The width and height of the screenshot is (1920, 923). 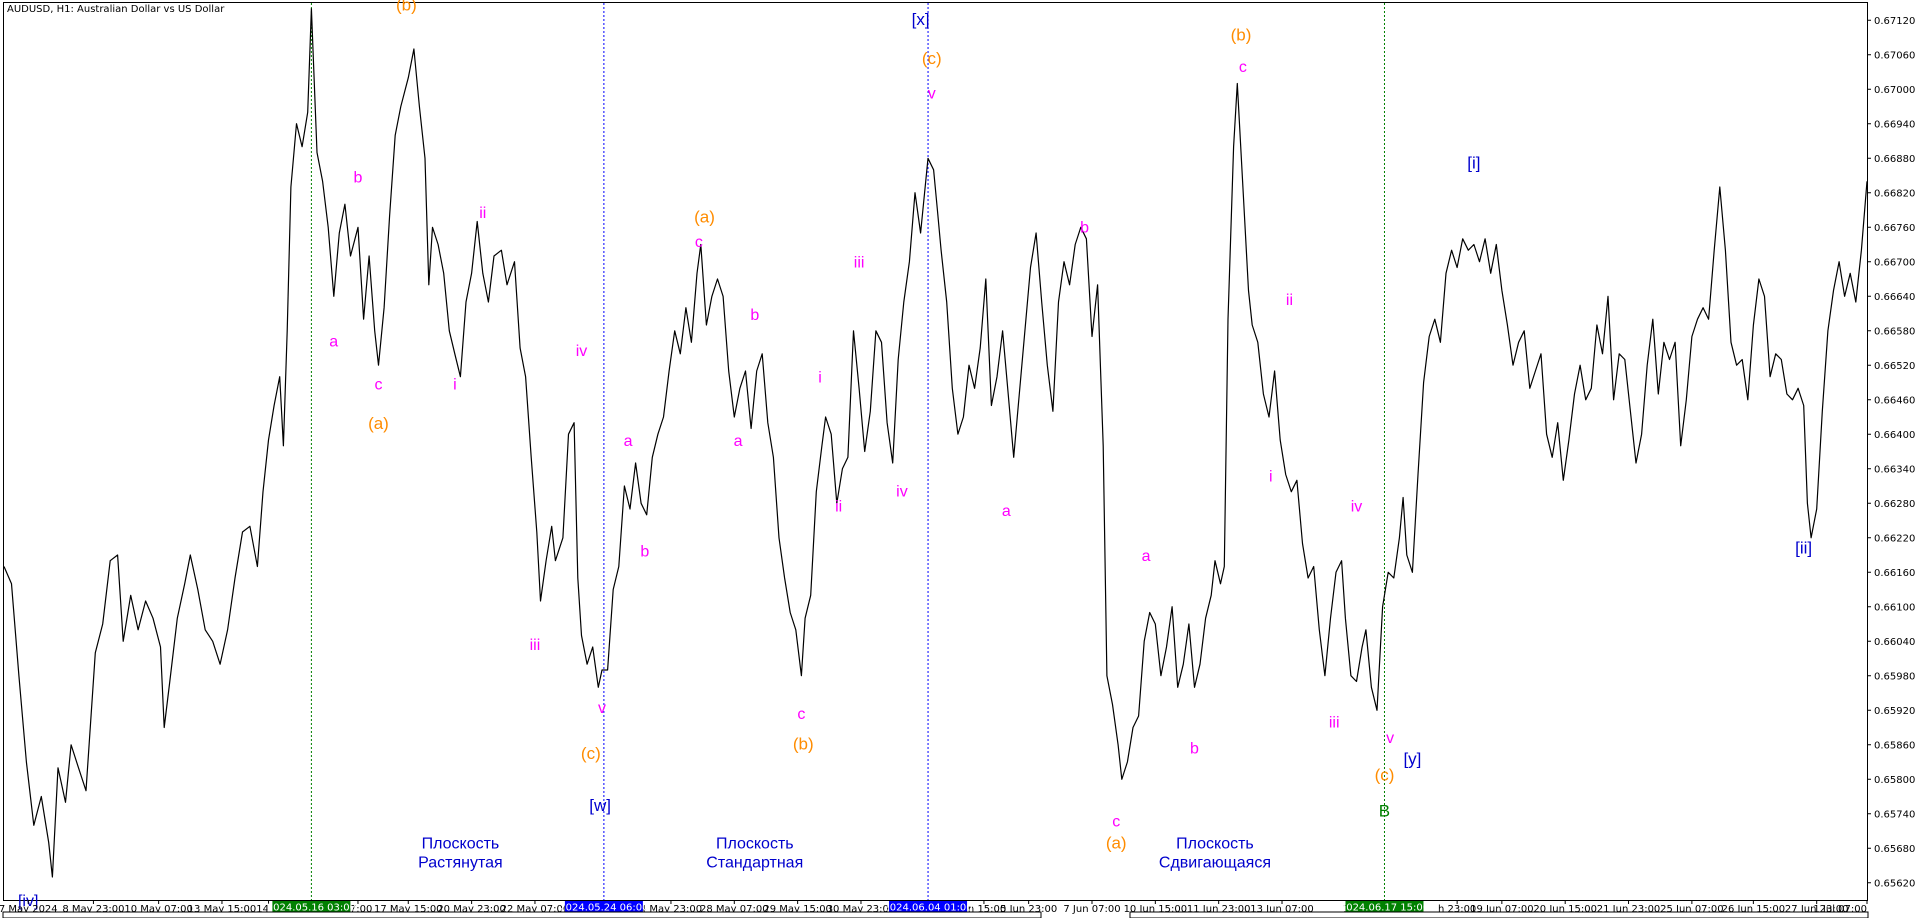 I want to click on wave-label: [i], so click(x=1473, y=163).